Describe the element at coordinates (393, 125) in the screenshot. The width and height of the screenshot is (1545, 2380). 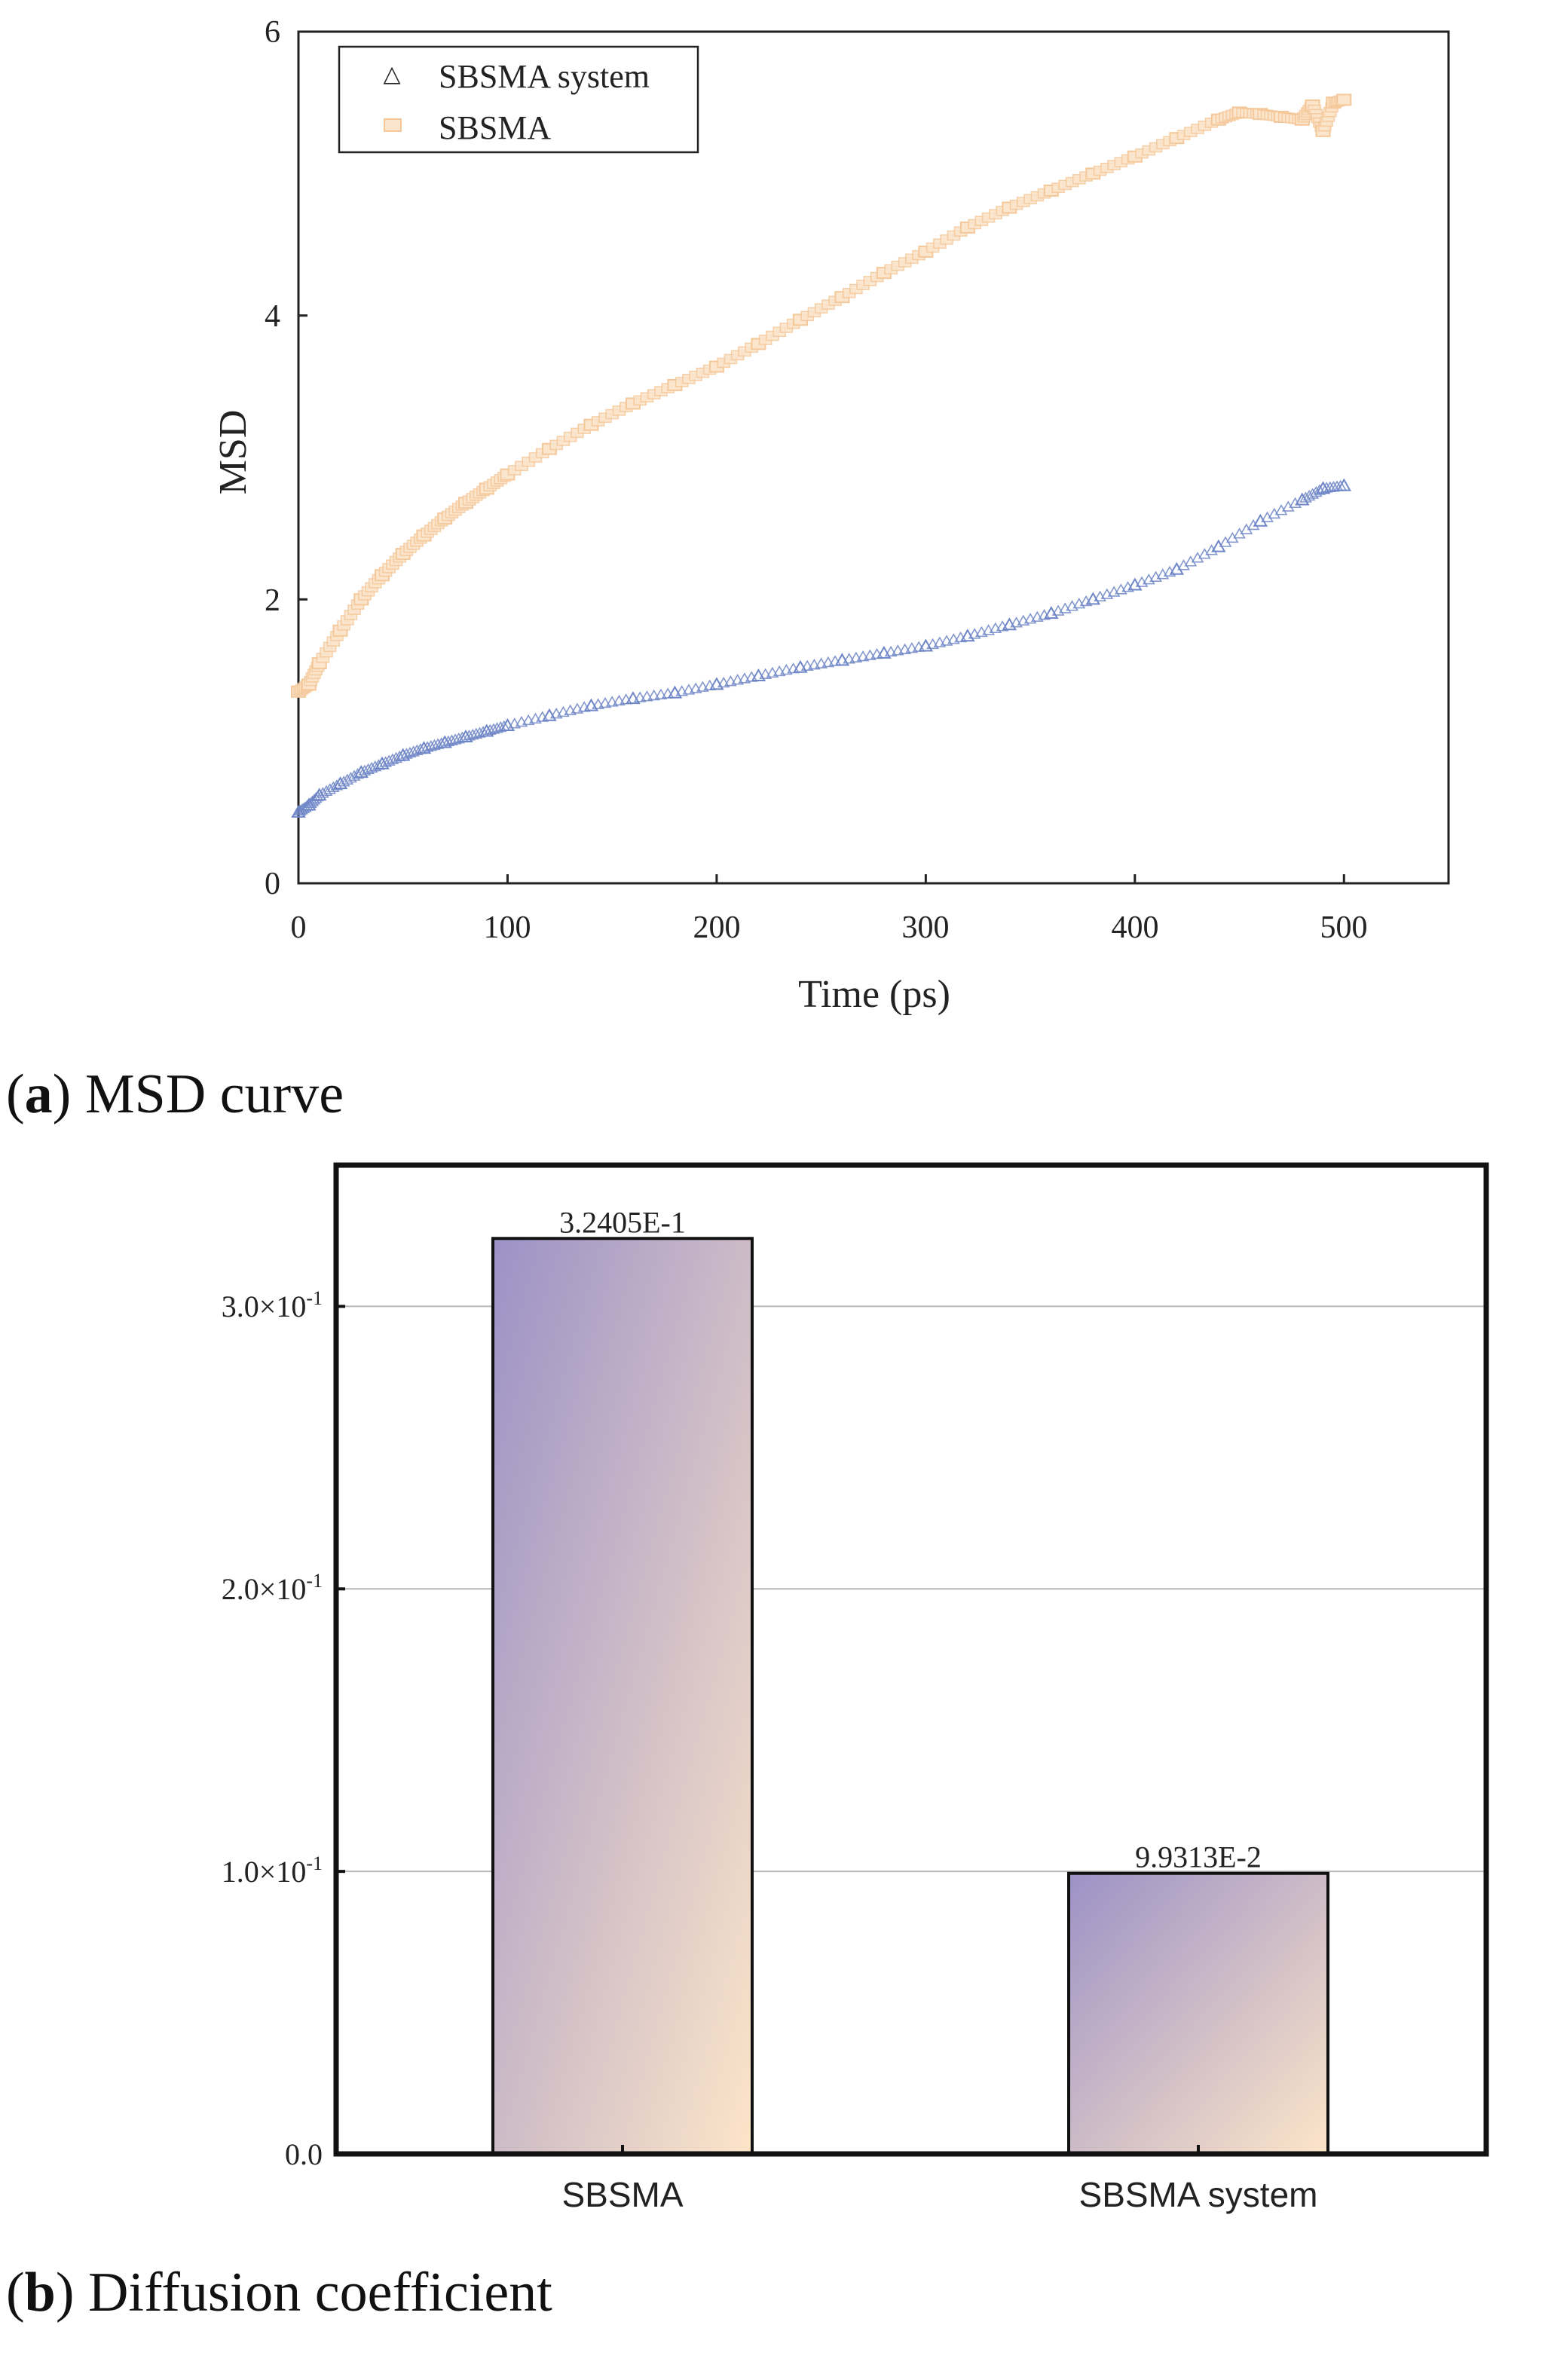
I see `legend-marker-sbsma` at that location.